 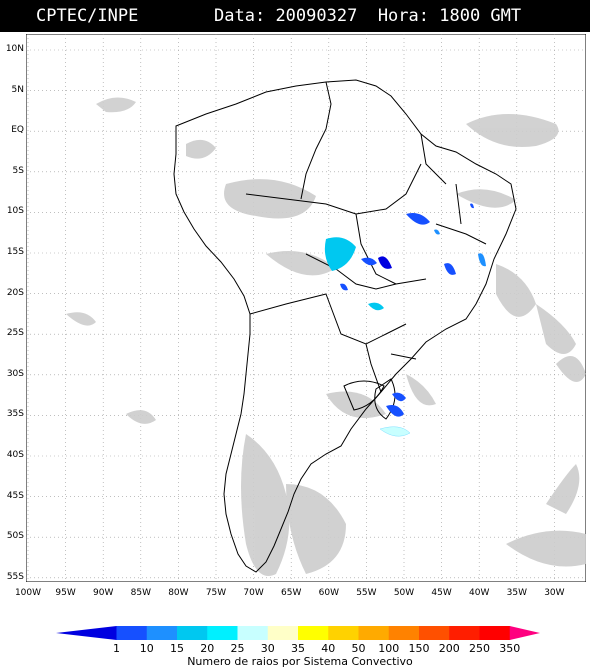 I want to click on lon-tick-label: 45W, so click(x=441, y=593).